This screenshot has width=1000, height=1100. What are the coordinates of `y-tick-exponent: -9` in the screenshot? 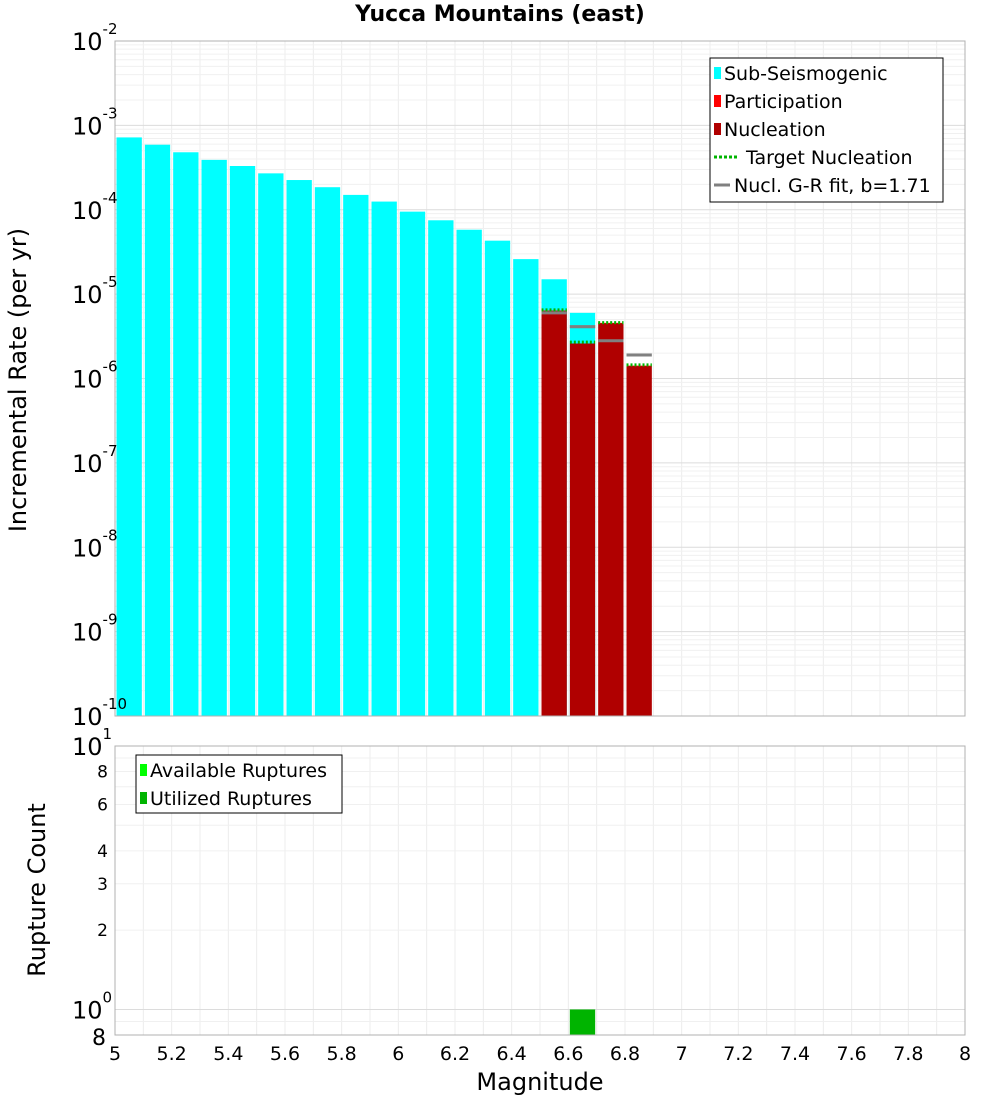 It's located at (110, 620).